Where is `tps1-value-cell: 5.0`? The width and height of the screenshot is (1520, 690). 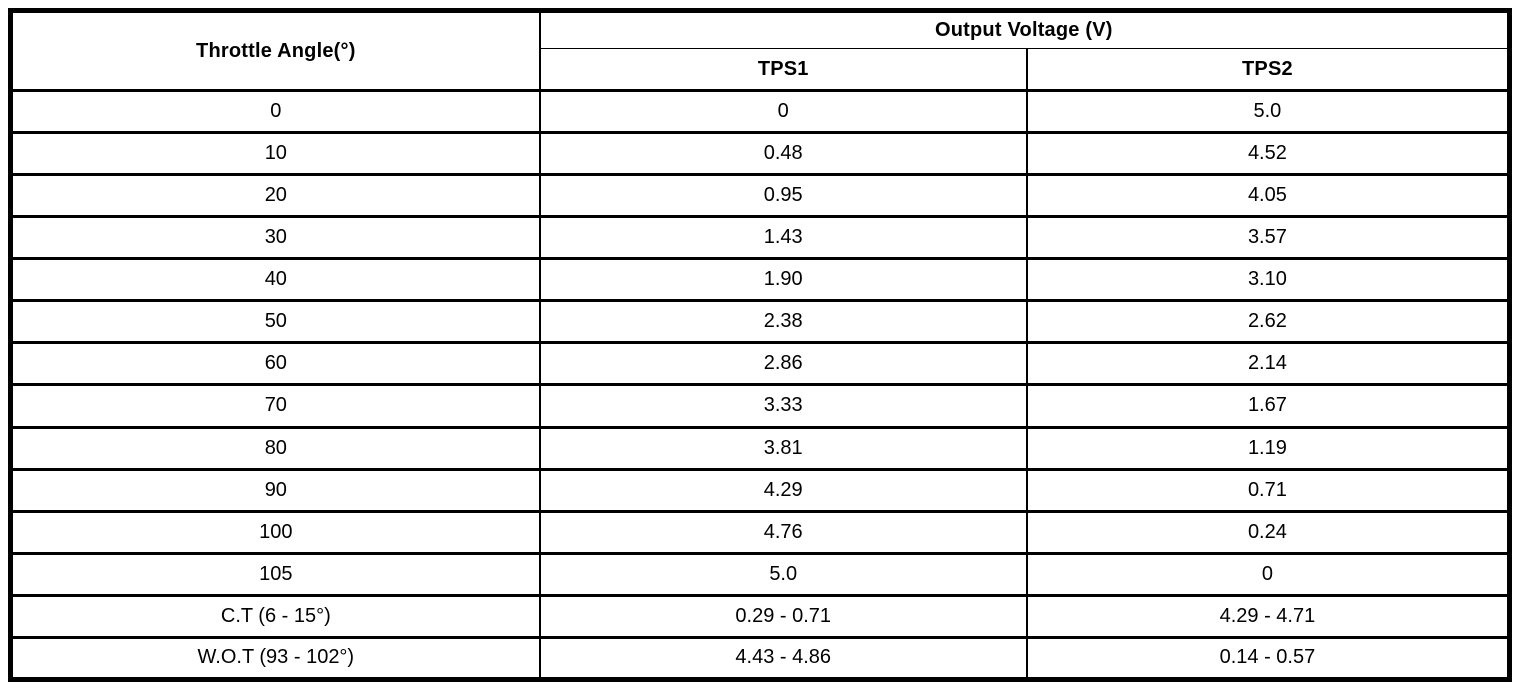 tps1-value-cell: 5.0 is located at coordinates (783, 573).